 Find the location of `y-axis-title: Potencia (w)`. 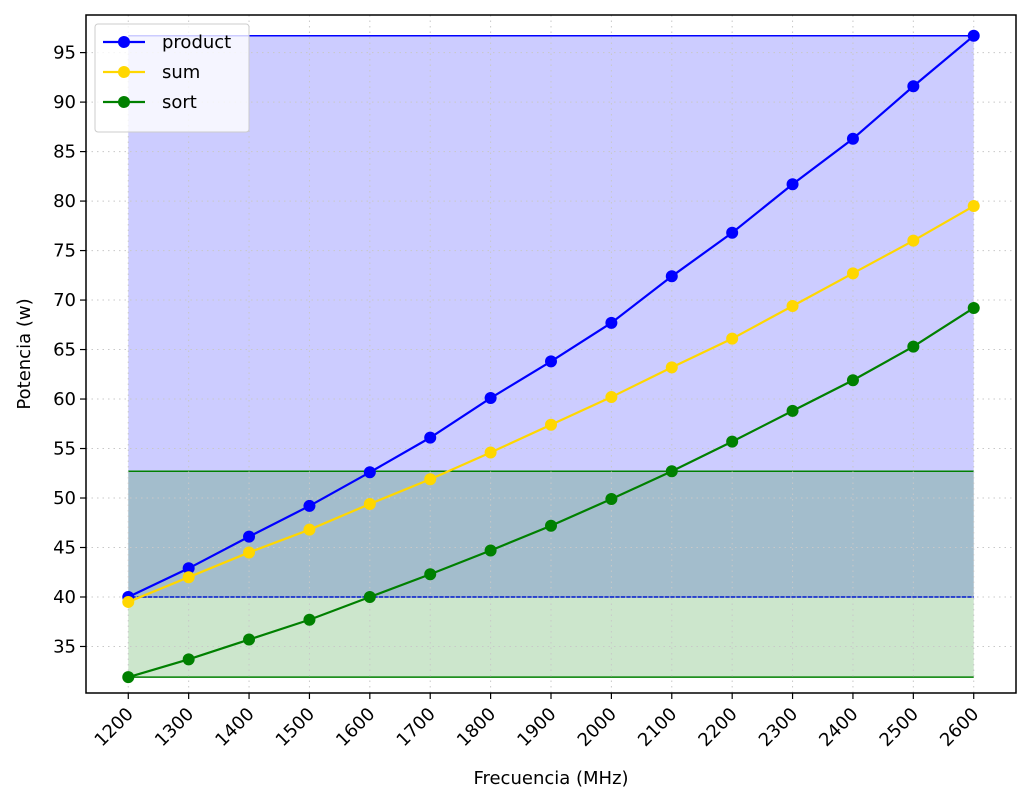

y-axis-title: Potencia (w) is located at coordinates (24, 353).